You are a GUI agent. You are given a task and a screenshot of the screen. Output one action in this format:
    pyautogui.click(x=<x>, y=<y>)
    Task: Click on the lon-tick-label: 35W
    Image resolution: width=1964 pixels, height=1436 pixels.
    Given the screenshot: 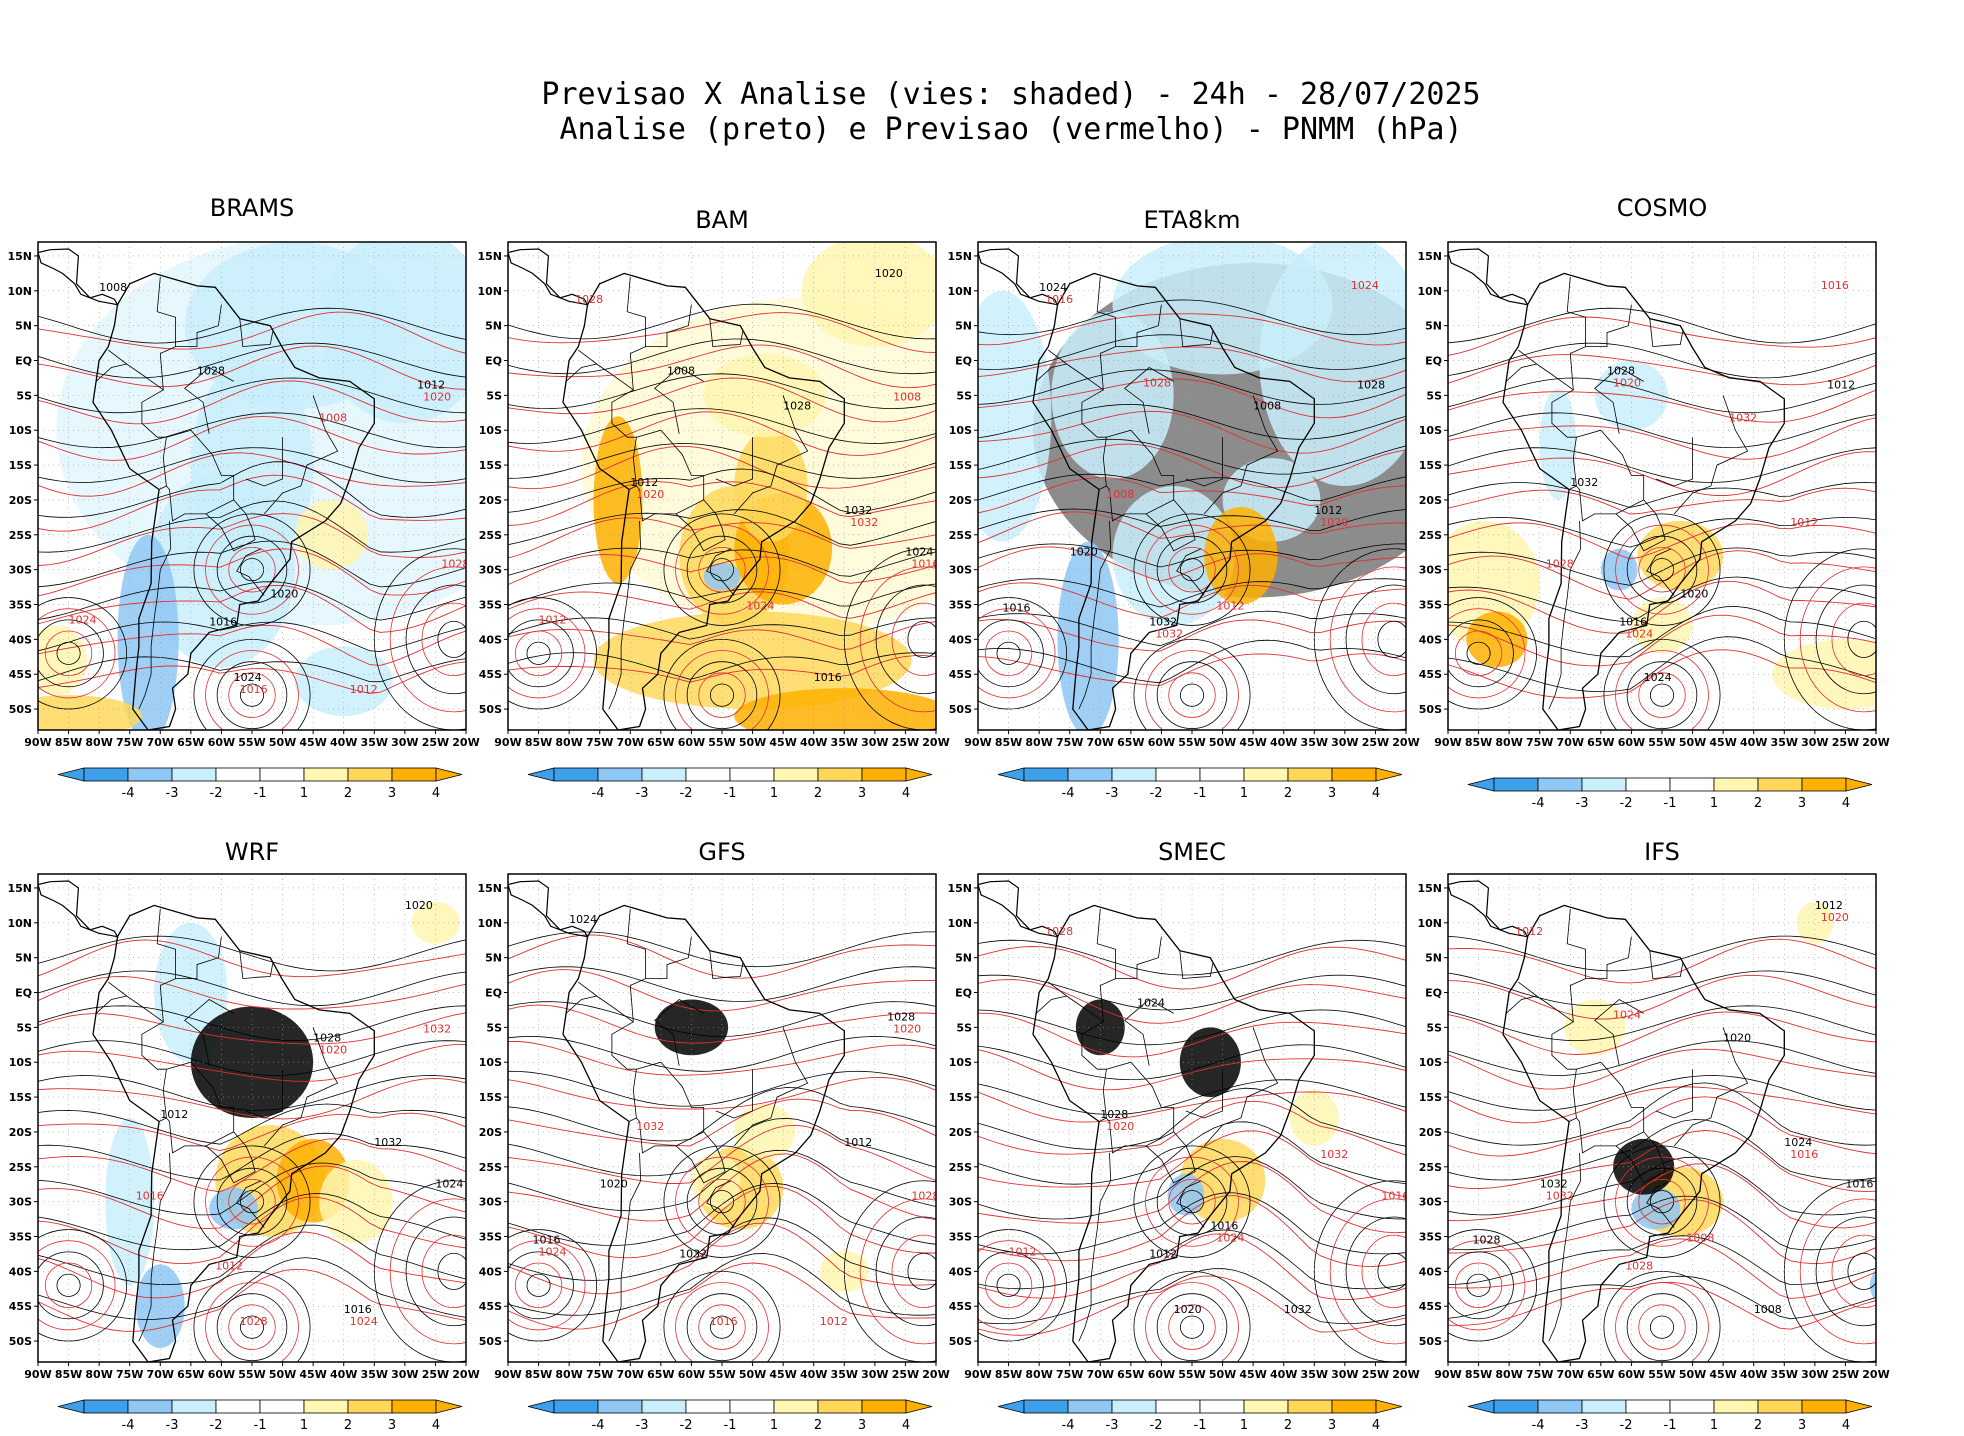 What is the action you would take?
    pyautogui.click(x=1314, y=1374)
    